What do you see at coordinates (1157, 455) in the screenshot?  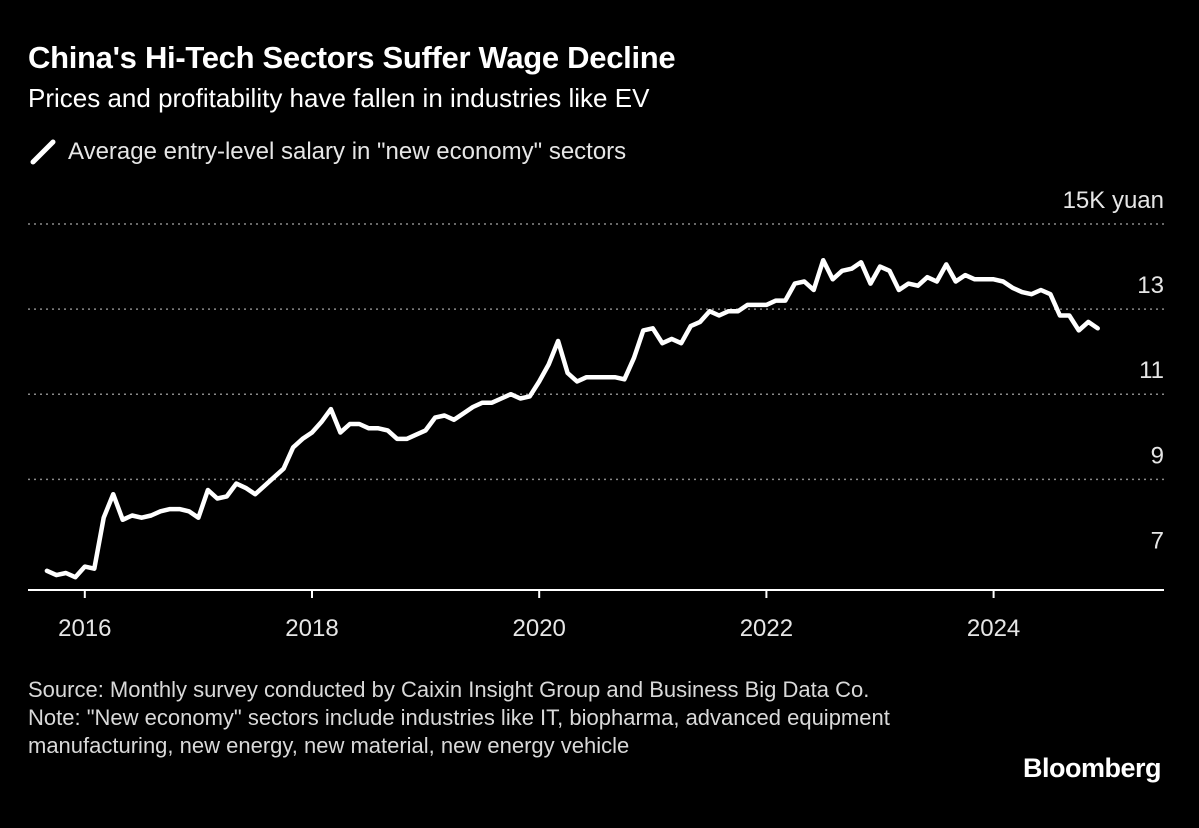 I see `y-tick-label: 9` at bounding box center [1157, 455].